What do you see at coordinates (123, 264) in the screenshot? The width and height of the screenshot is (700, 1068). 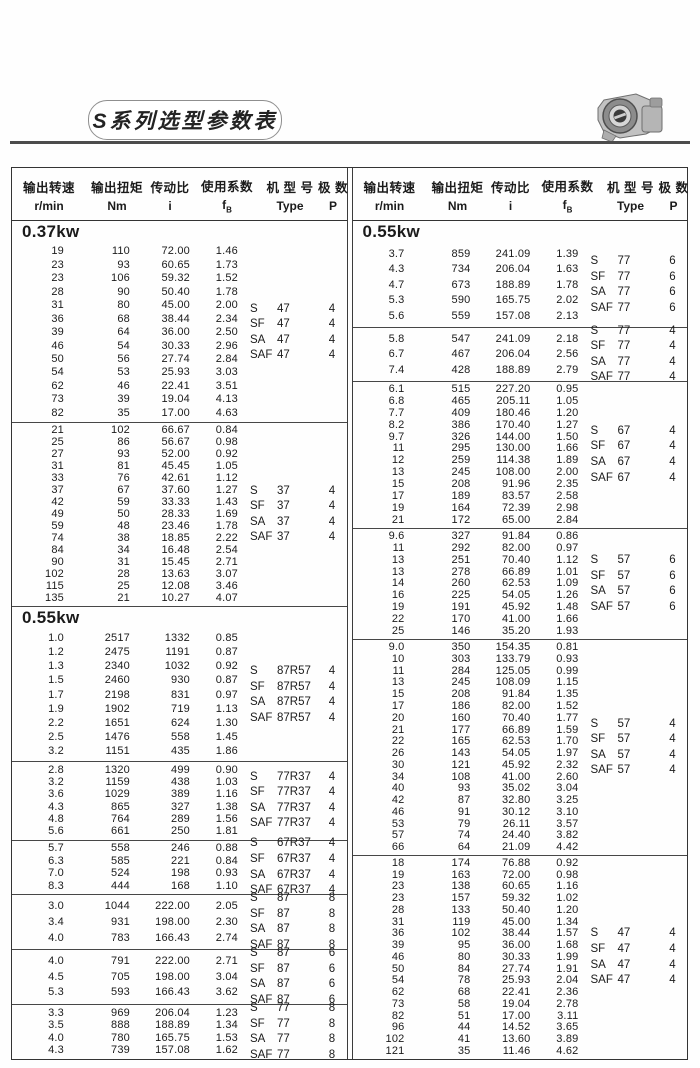 I see `torque-value: 93` at bounding box center [123, 264].